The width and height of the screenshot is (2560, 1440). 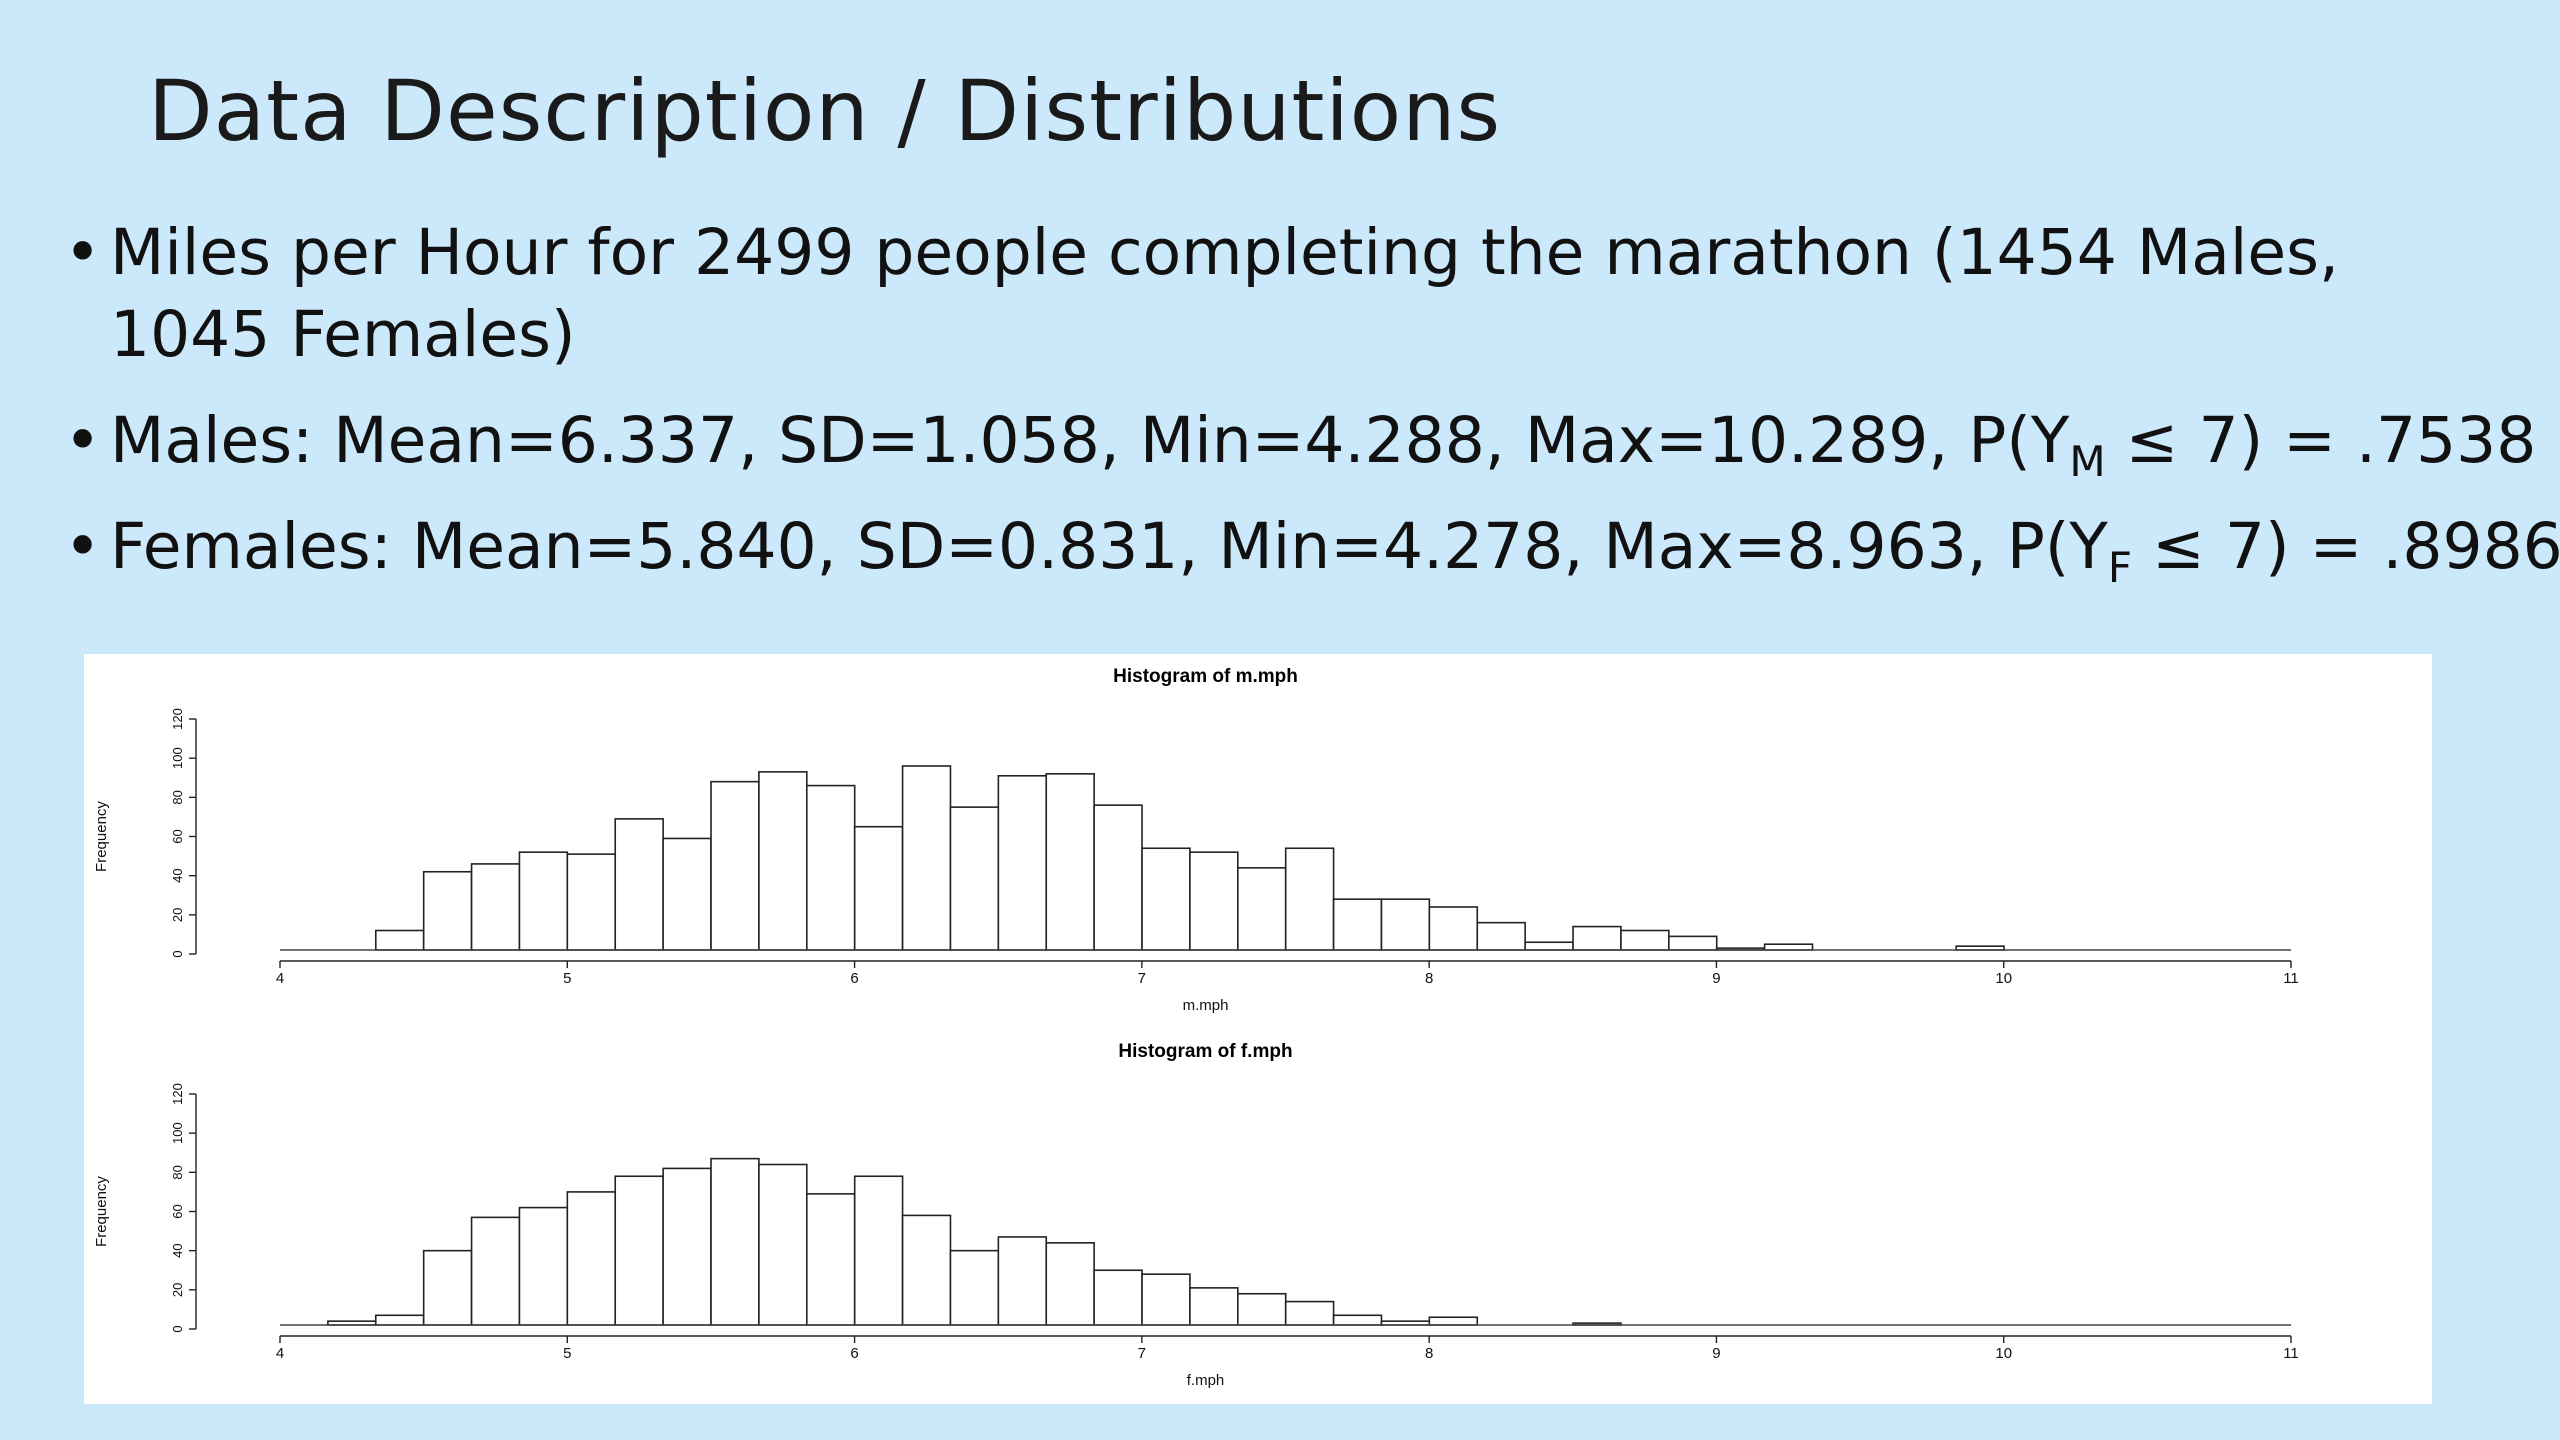 I want to click on y-tick-label: 60, so click(x=177, y=836).